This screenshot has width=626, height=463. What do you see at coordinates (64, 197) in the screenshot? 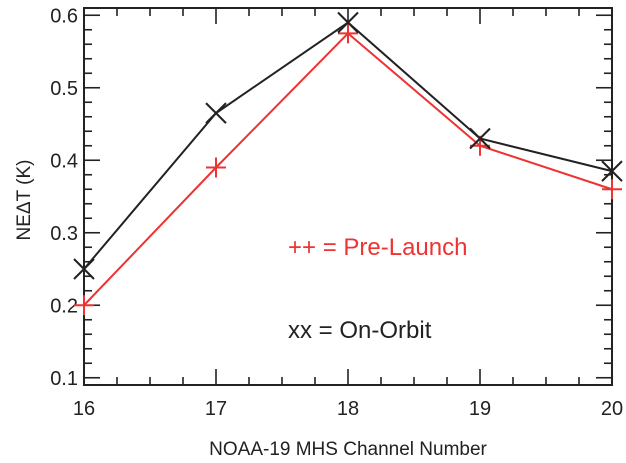
I see `y-tick-labels: 0.1 0.2 0.3 0.4 0.5 0.6` at bounding box center [64, 197].